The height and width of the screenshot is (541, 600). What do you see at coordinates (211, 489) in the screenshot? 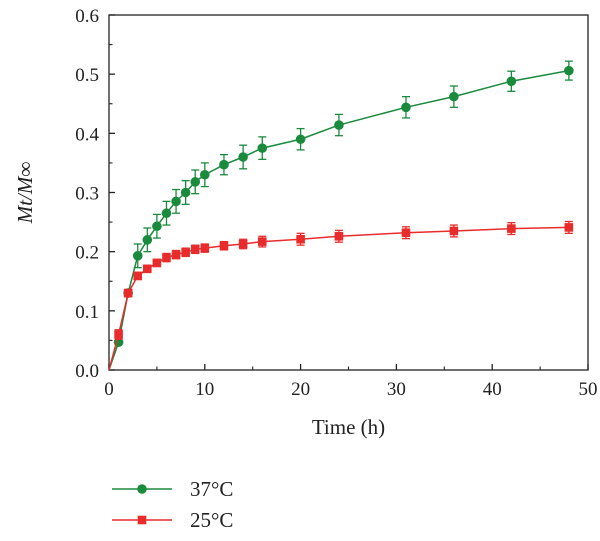
I see `legend-label: 37°C` at bounding box center [211, 489].